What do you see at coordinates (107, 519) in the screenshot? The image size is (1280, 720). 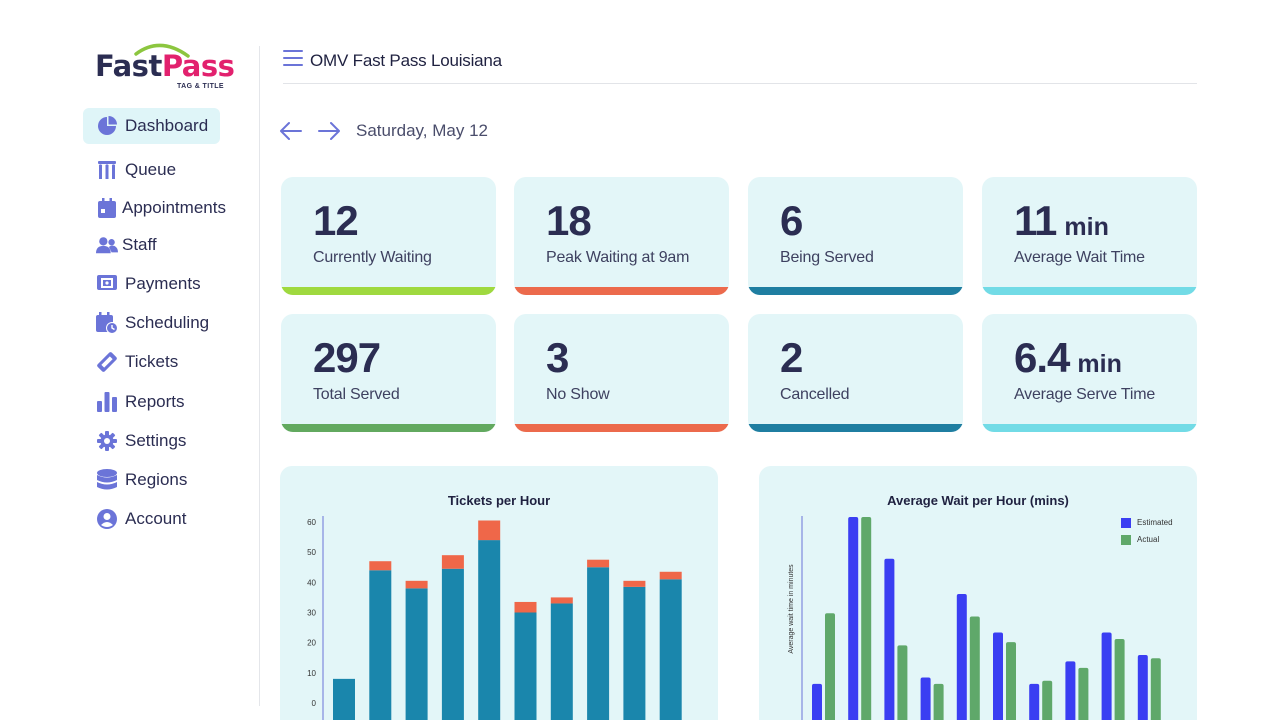 I see `account-icon` at bounding box center [107, 519].